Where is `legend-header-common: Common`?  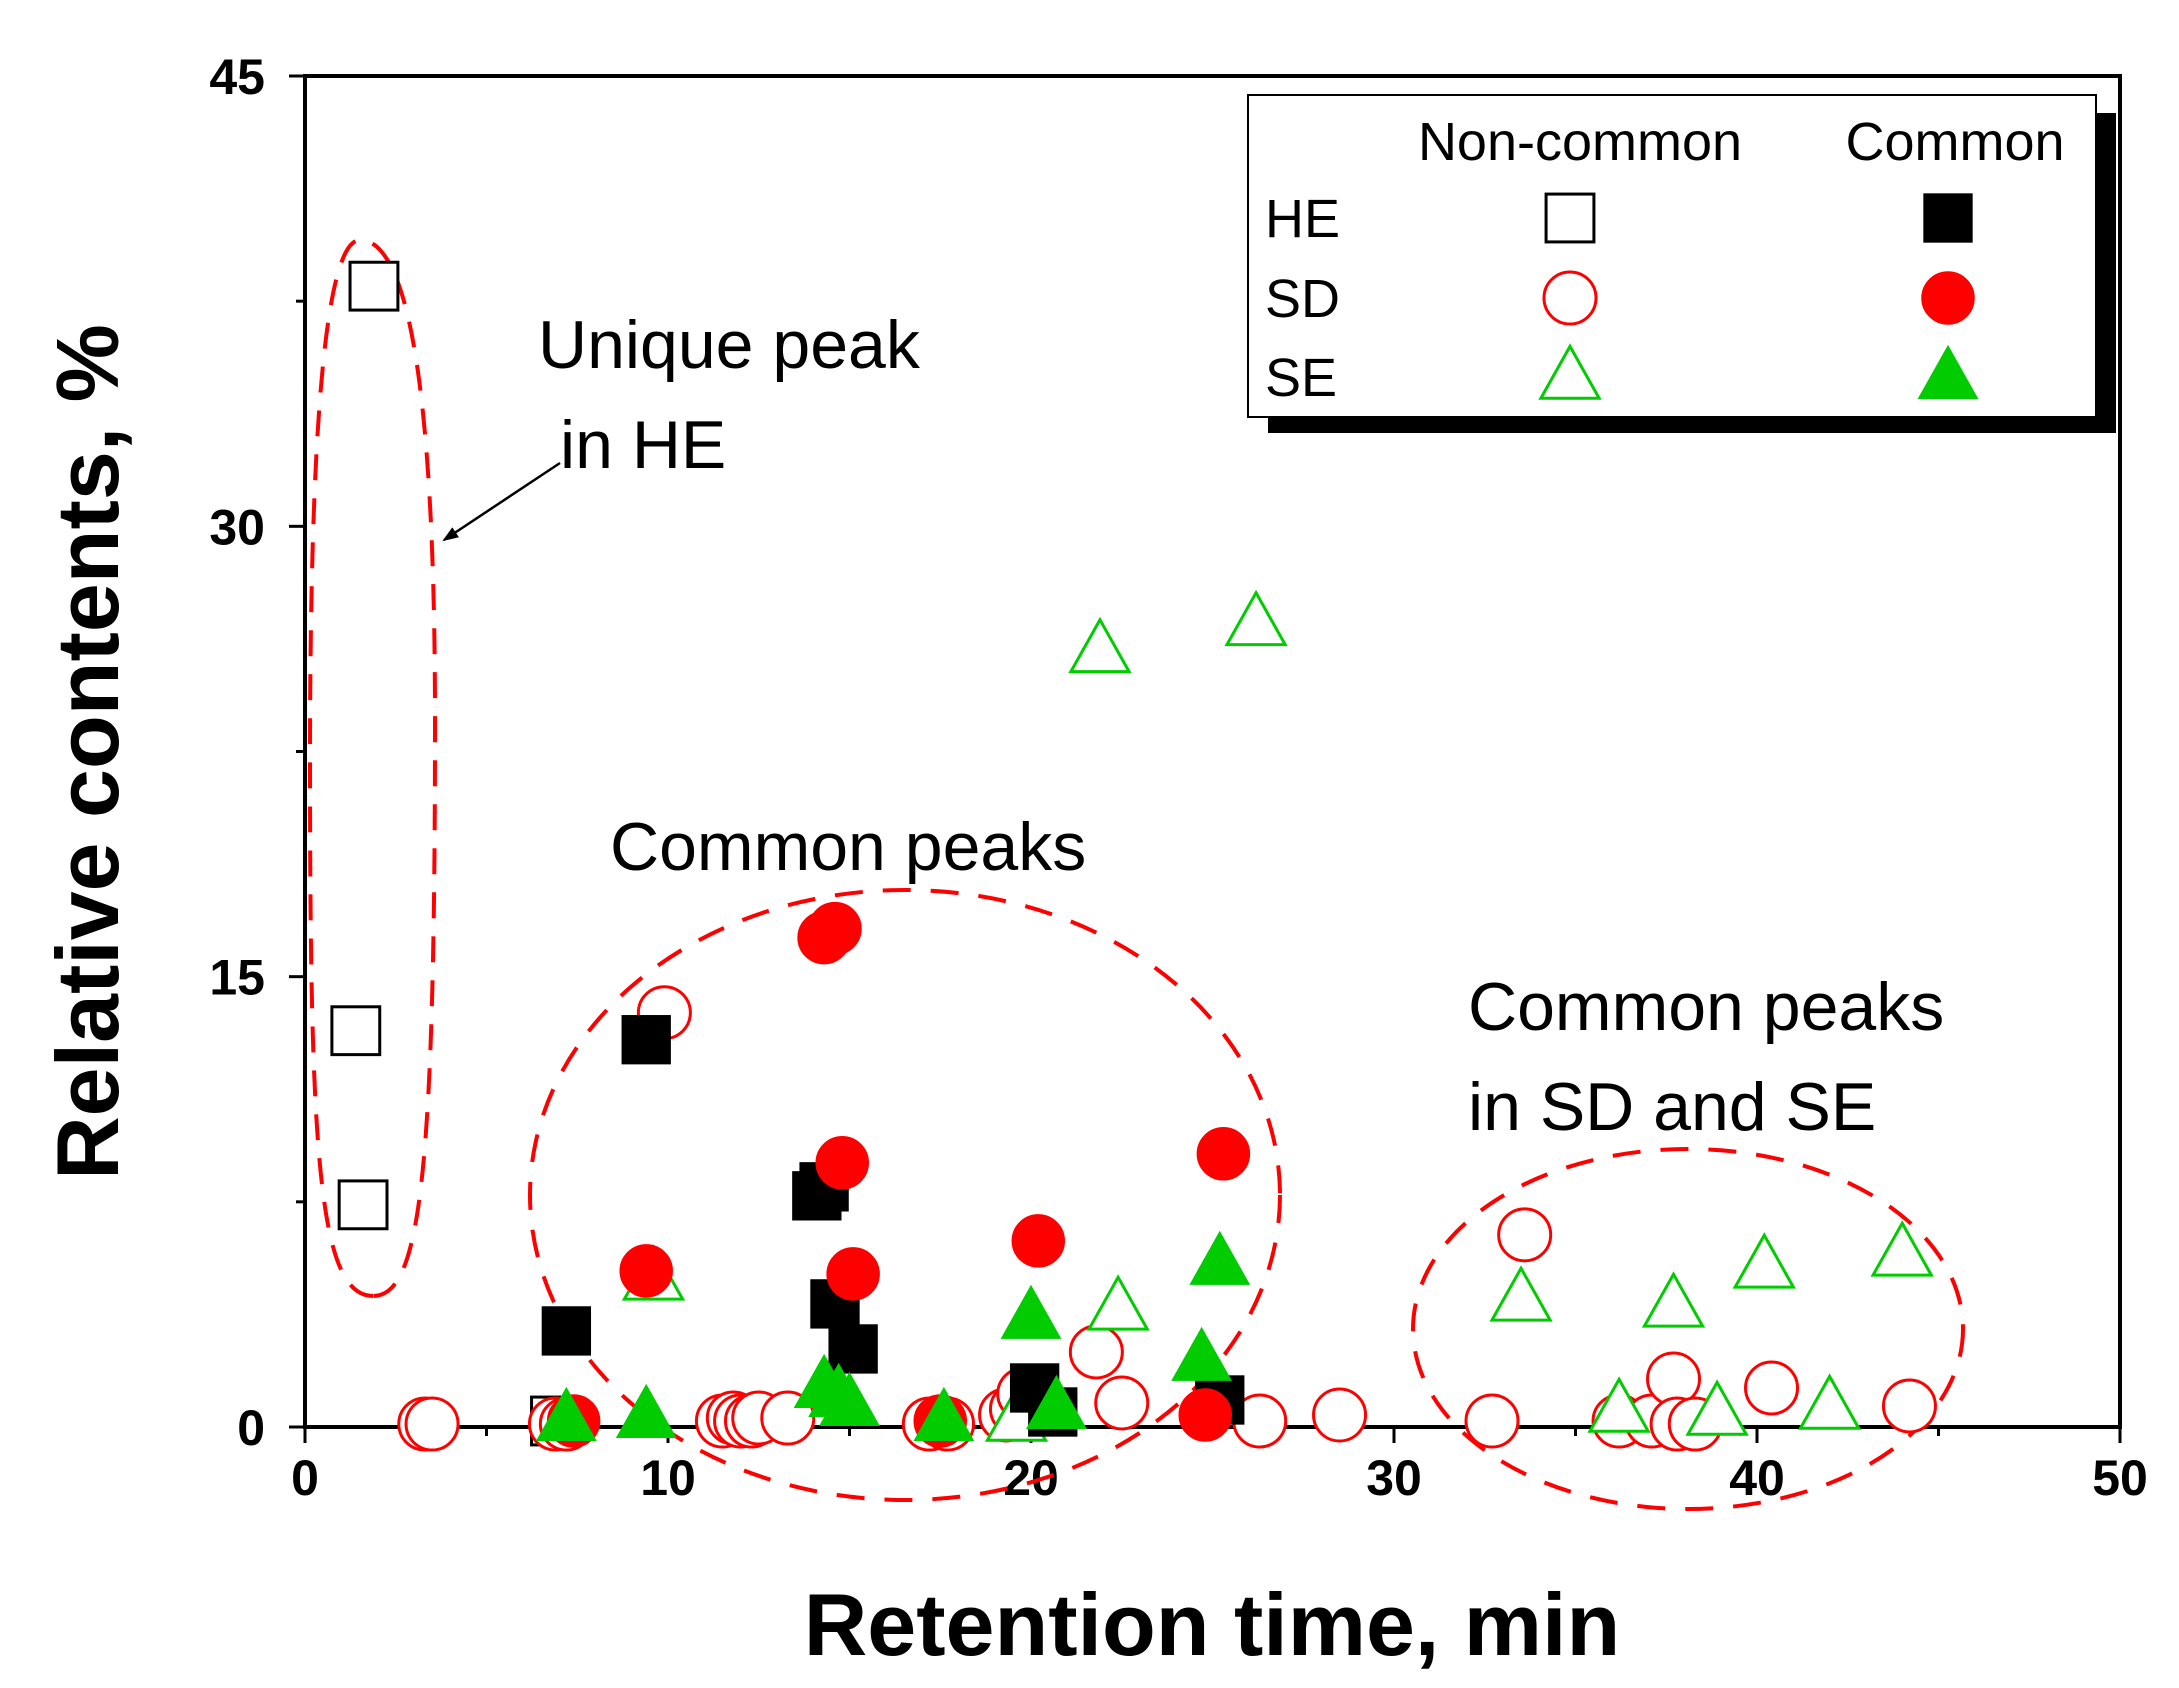 legend-header-common: Common is located at coordinates (1954, 142).